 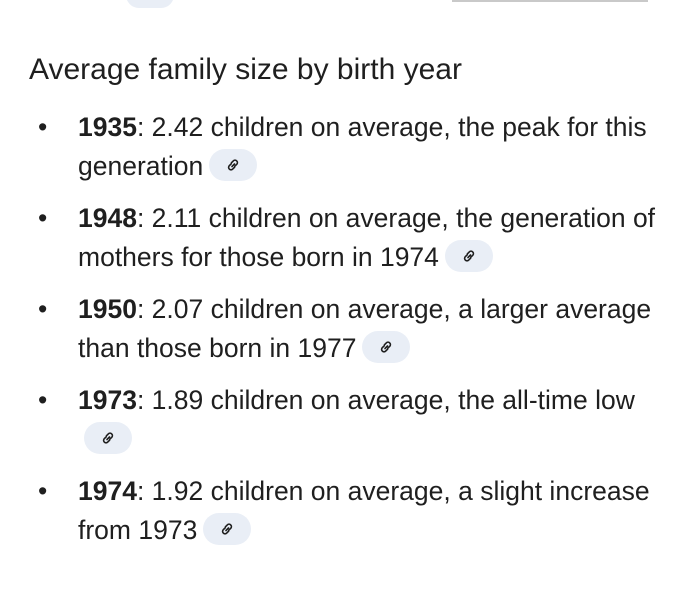 What do you see at coordinates (245, 69) in the screenshot?
I see `section-heading: Average family size by birth year` at bounding box center [245, 69].